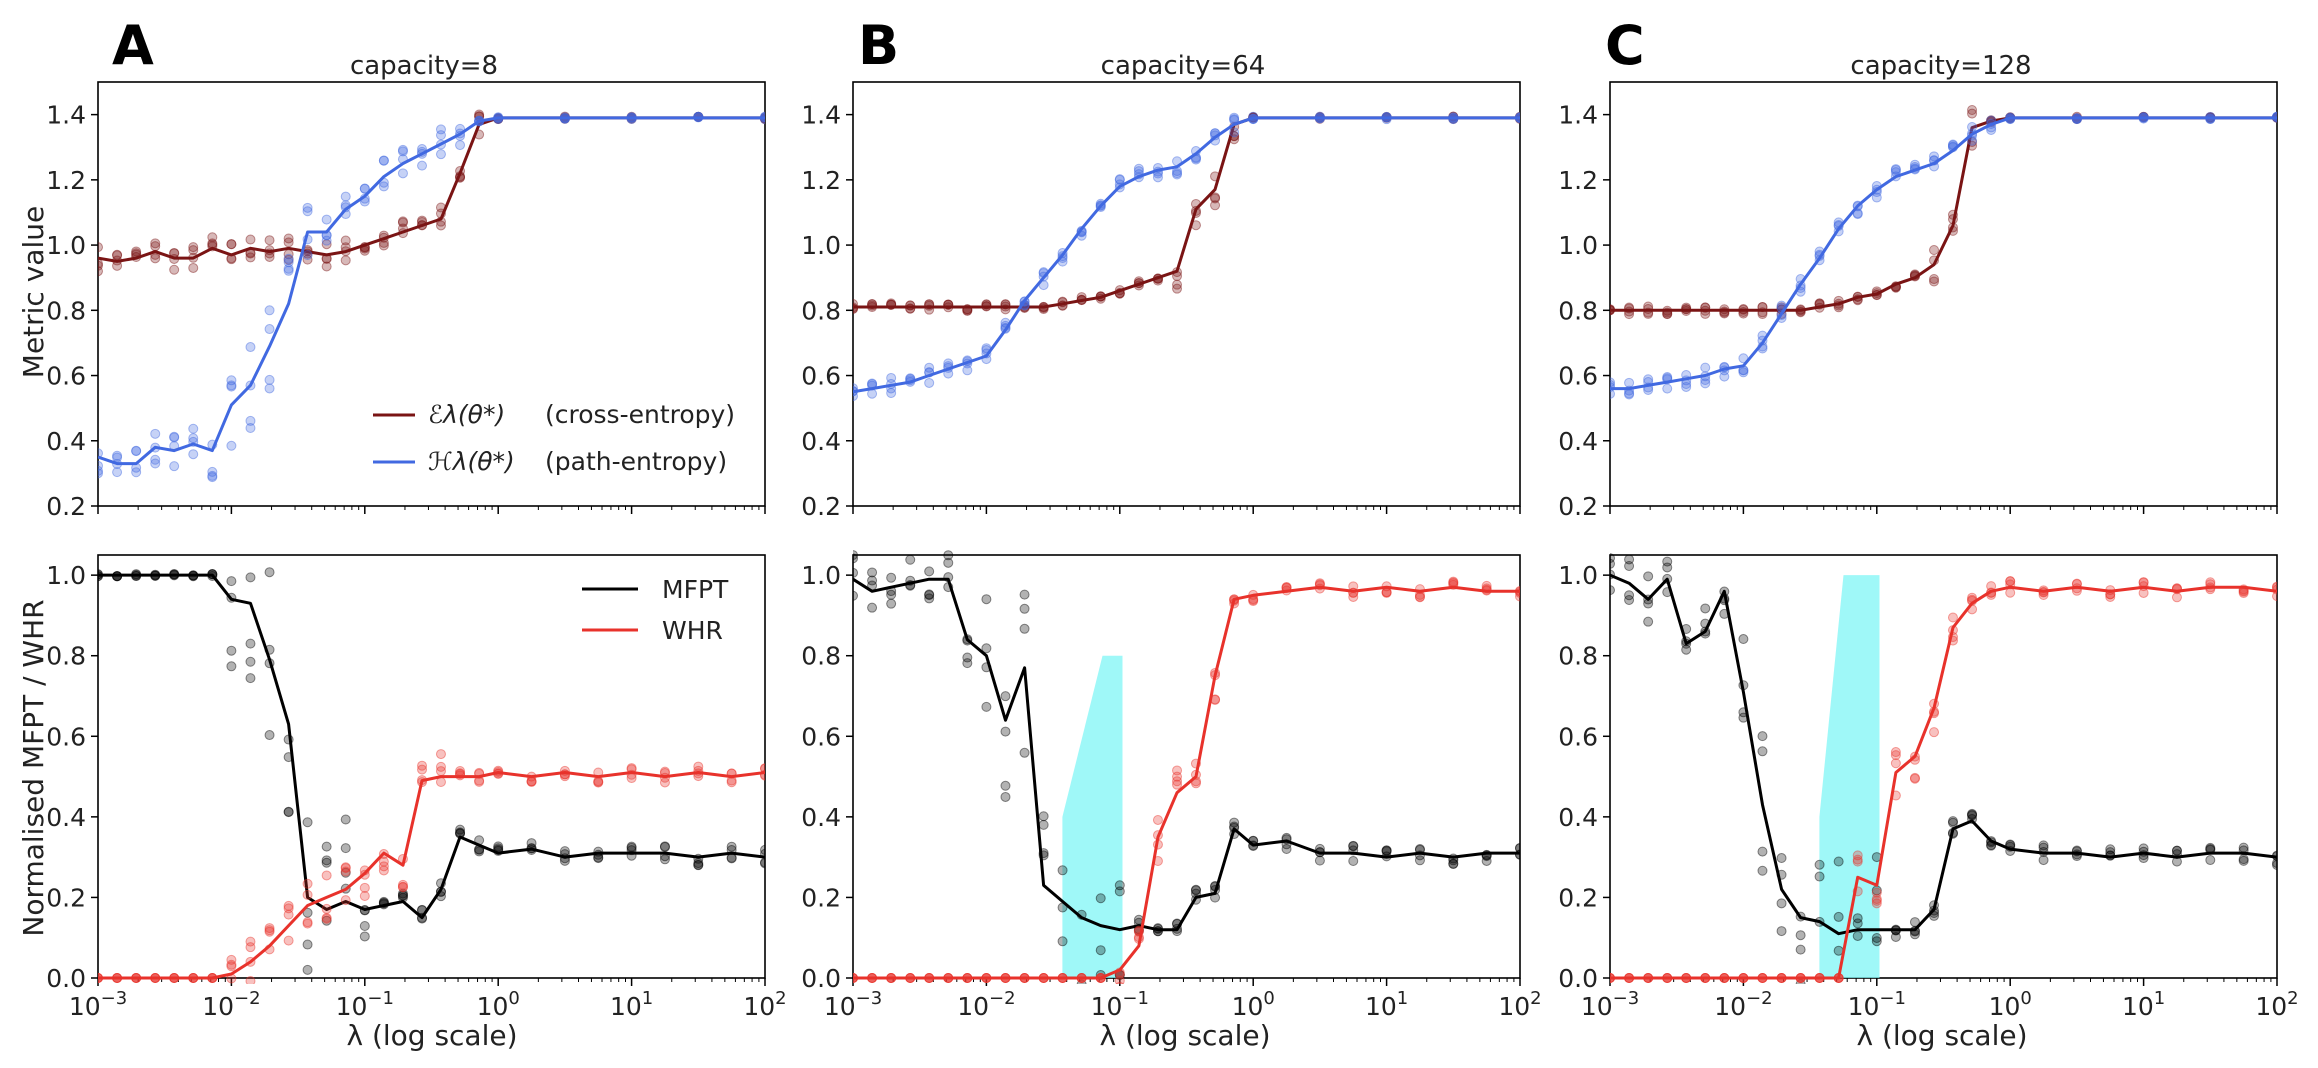  Describe the element at coordinates (655, 610) in the screenshot. I see `legend-bottom: MFPT WHR` at that location.